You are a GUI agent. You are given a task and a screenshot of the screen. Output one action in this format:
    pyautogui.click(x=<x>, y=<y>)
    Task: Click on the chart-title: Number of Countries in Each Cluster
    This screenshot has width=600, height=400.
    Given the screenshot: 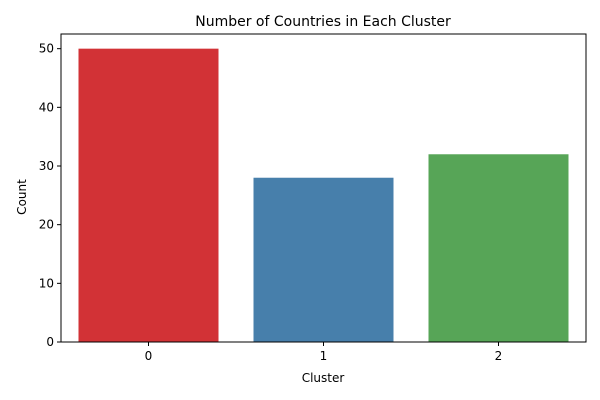 What is the action you would take?
    pyautogui.click(x=323, y=22)
    